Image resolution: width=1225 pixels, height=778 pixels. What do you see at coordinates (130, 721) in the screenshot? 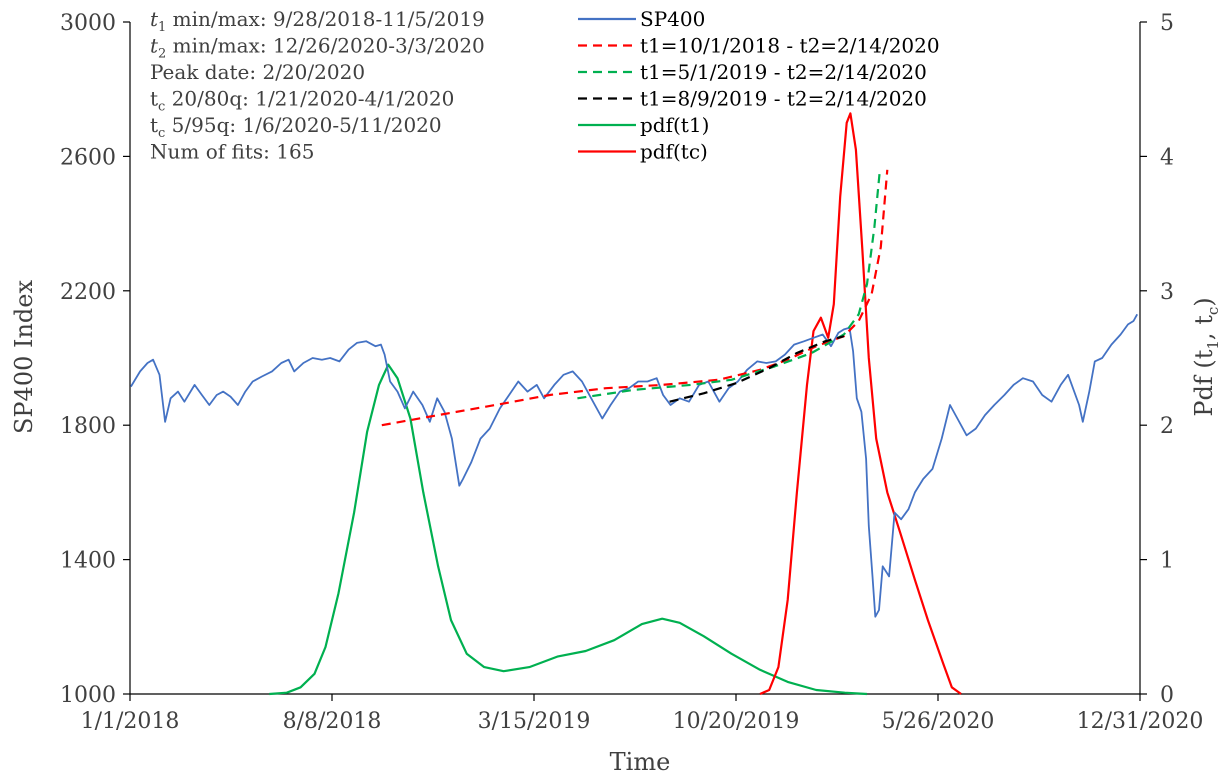
I see `x-tick-label: 1/1/2018` at bounding box center [130, 721].